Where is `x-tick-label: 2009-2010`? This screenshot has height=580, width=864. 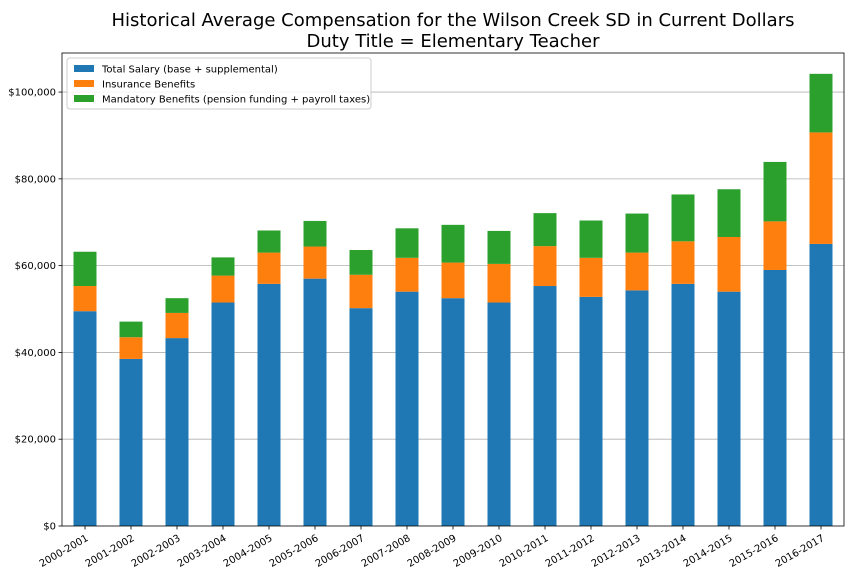
x-tick-label: 2009-2010 is located at coordinates (478, 551).